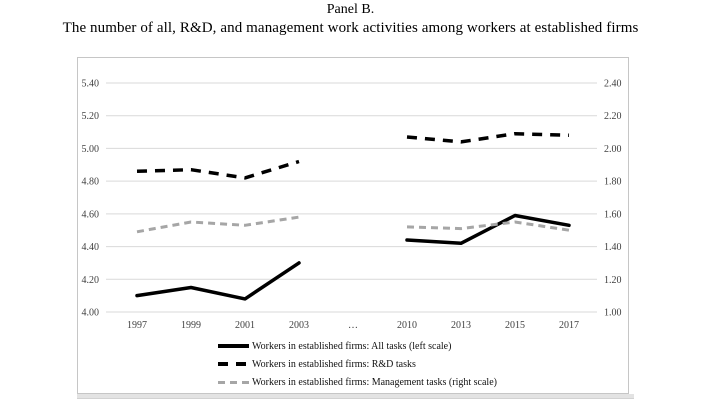 The height and width of the screenshot is (406, 701). Describe the element at coordinates (91, 149) in the screenshot. I see `y-axis-tick-left: 5.00` at that location.